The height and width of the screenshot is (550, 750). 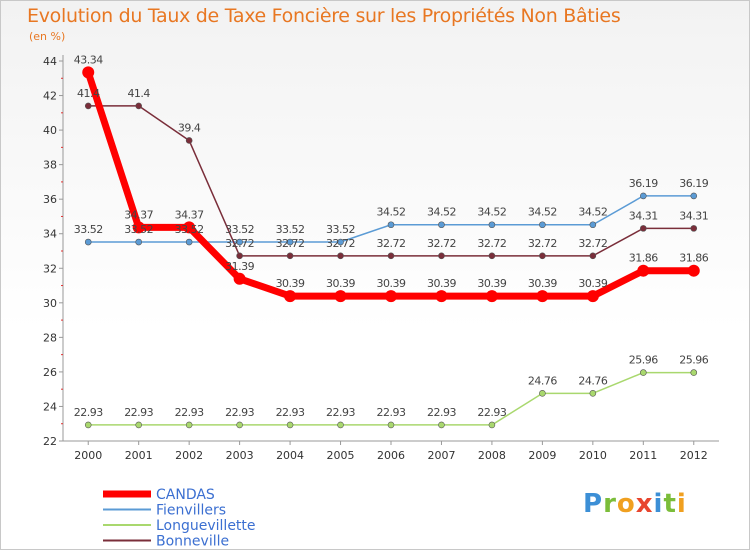 I want to click on x-tick-label: 2003, so click(x=240, y=455).